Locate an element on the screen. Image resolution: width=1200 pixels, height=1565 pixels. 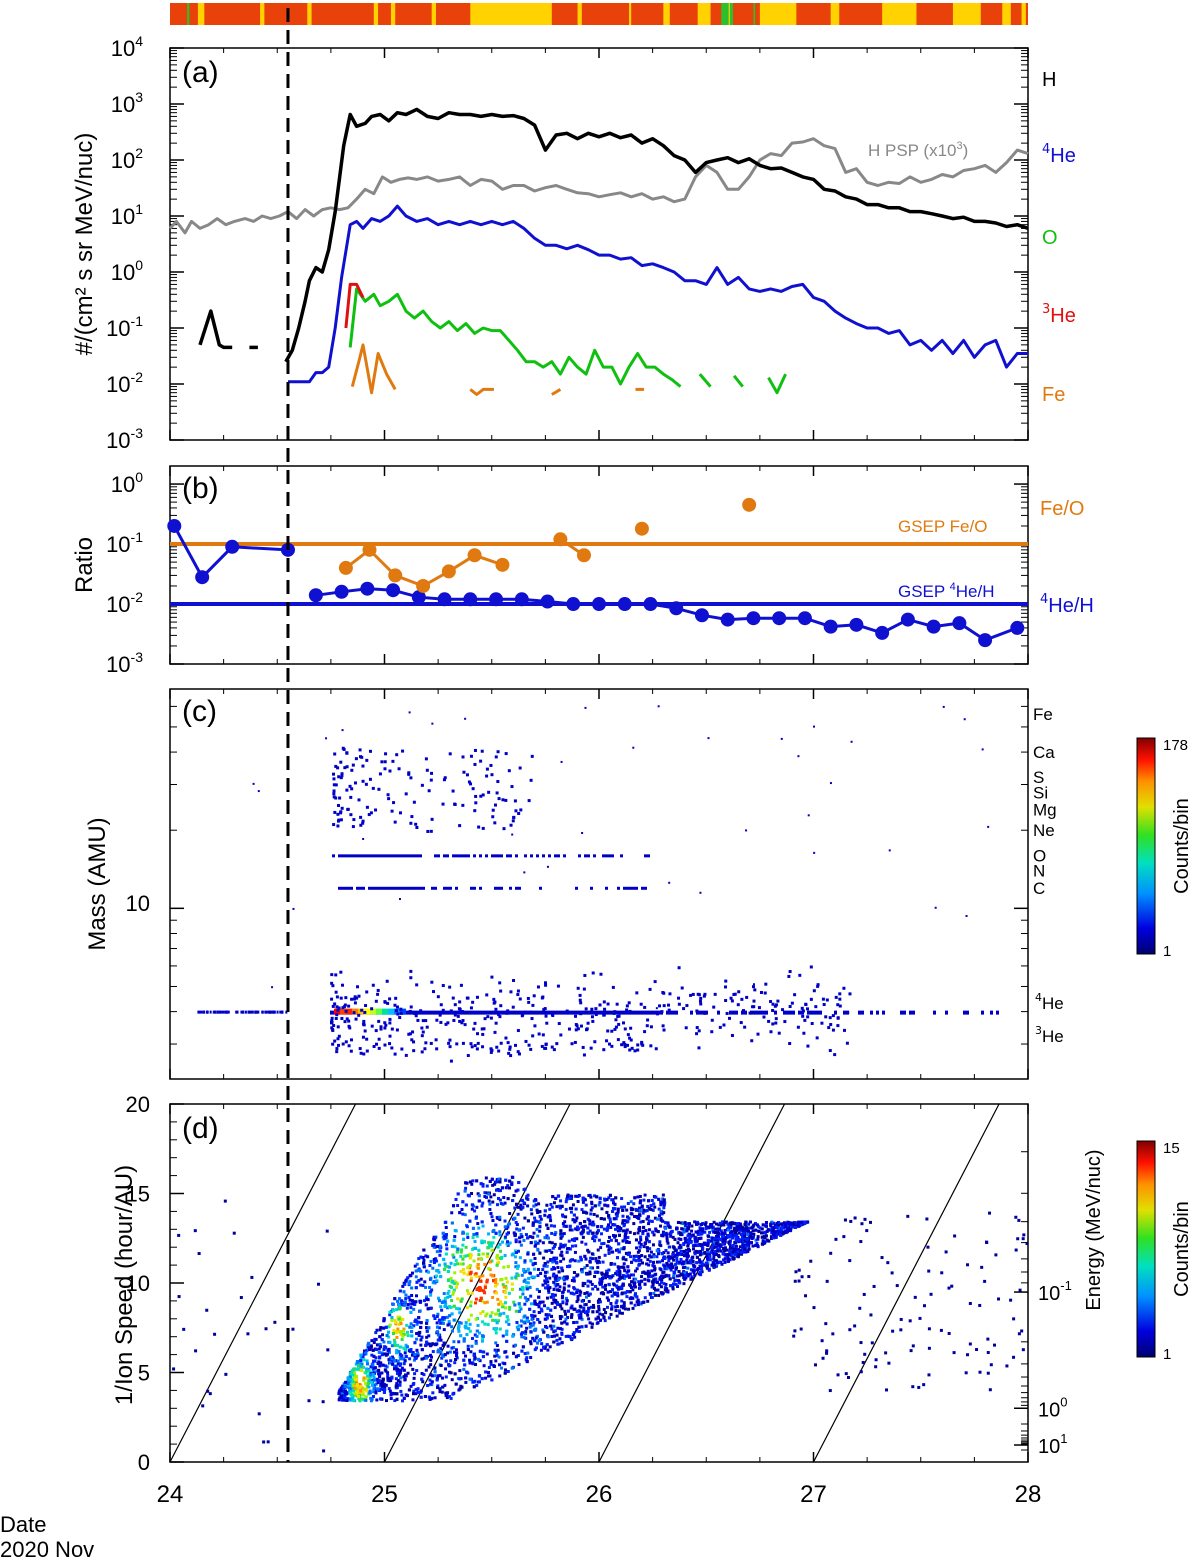
ratio-FeO-point is located at coordinates (583, 555).